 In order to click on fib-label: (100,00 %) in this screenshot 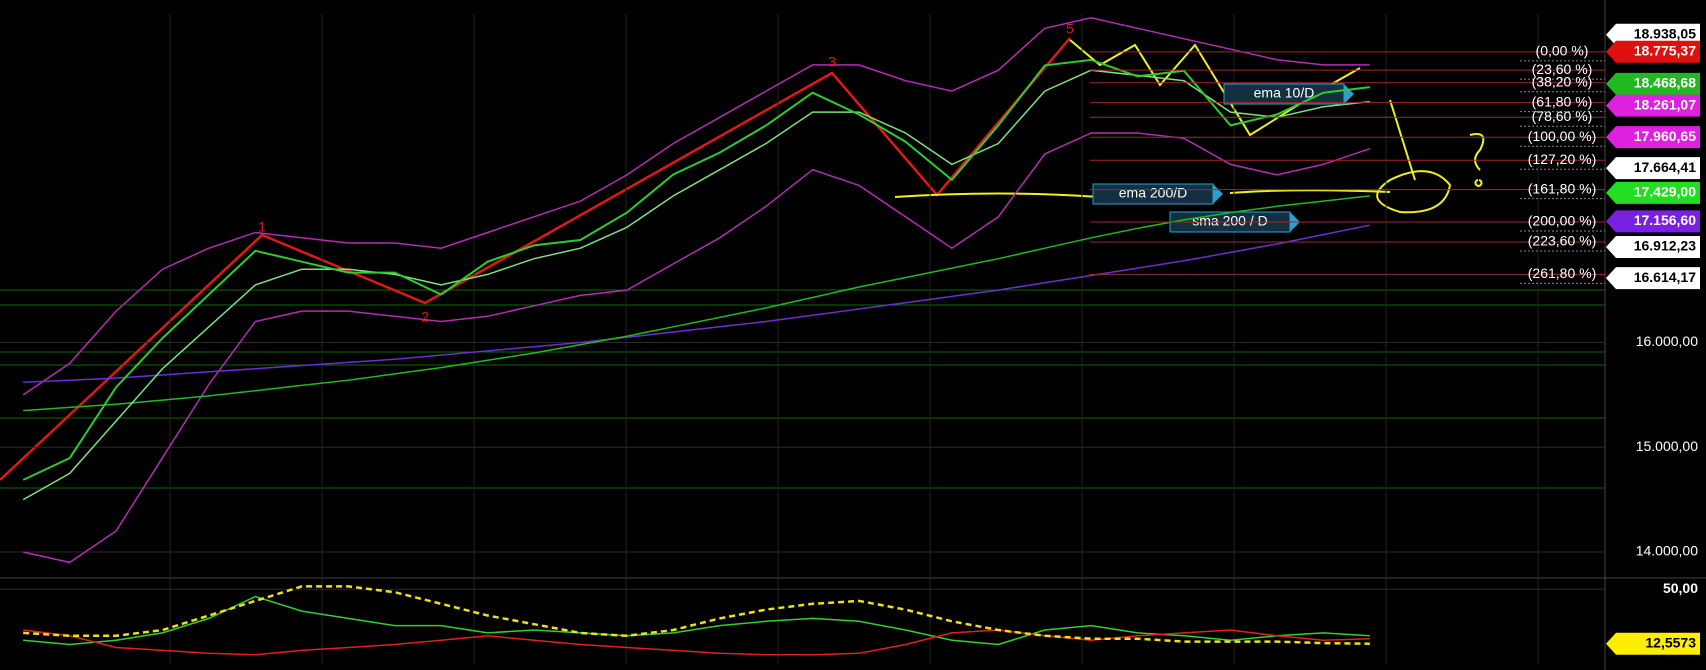, I will do `click(1562, 136)`.